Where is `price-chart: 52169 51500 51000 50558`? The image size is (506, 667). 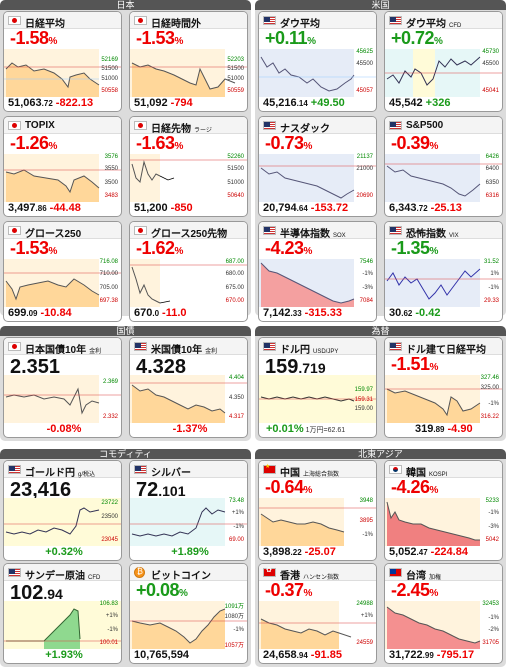
price-chart: 52169 51500 51000 50558 is located at coordinates (62, 73).